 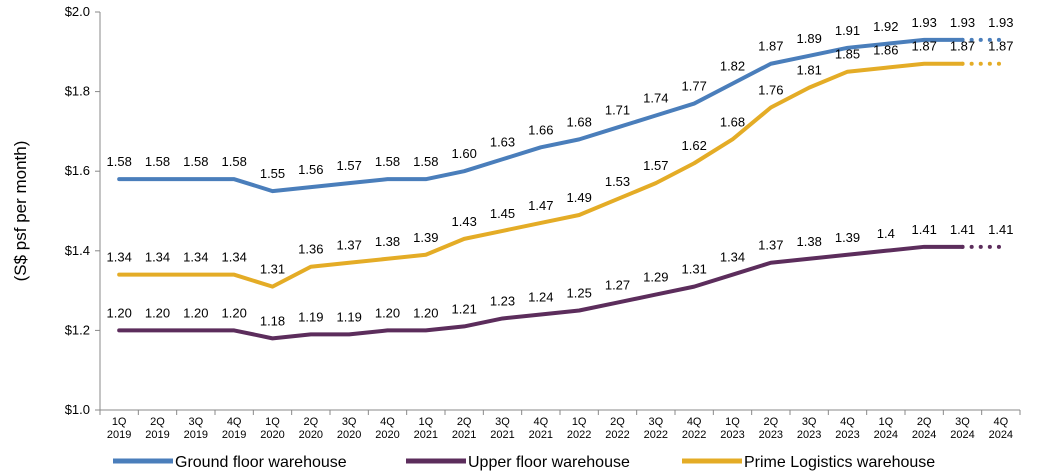 I want to click on data-label: 1.68, so click(x=579, y=121).